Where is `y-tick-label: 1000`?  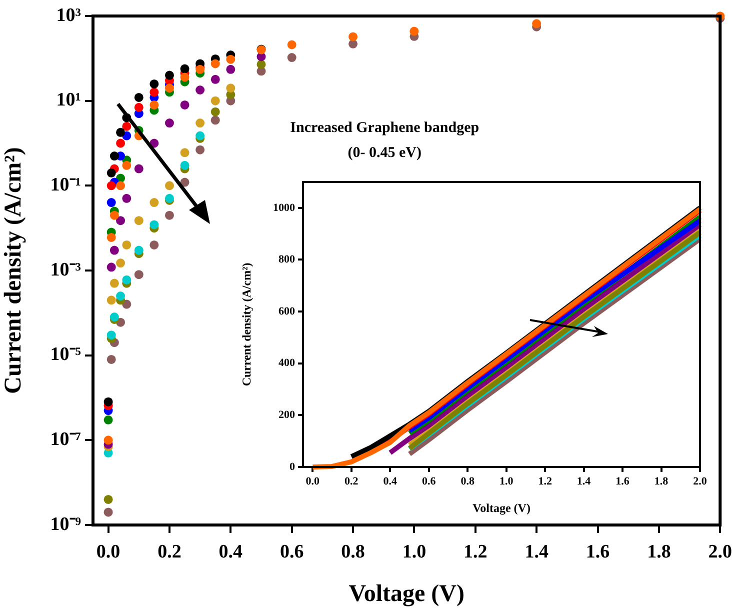
y-tick-label: 1000 is located at coordinates (284, 208).